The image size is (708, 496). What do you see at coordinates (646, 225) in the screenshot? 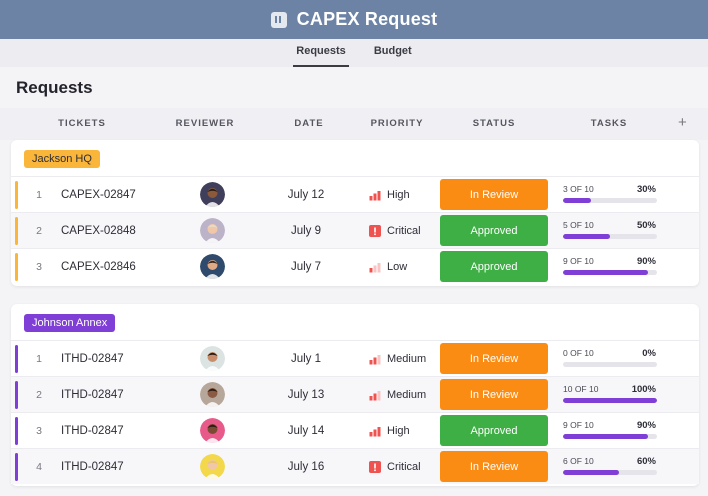
I see `tasks-percent: 50%` at bounding box center [646, 225].